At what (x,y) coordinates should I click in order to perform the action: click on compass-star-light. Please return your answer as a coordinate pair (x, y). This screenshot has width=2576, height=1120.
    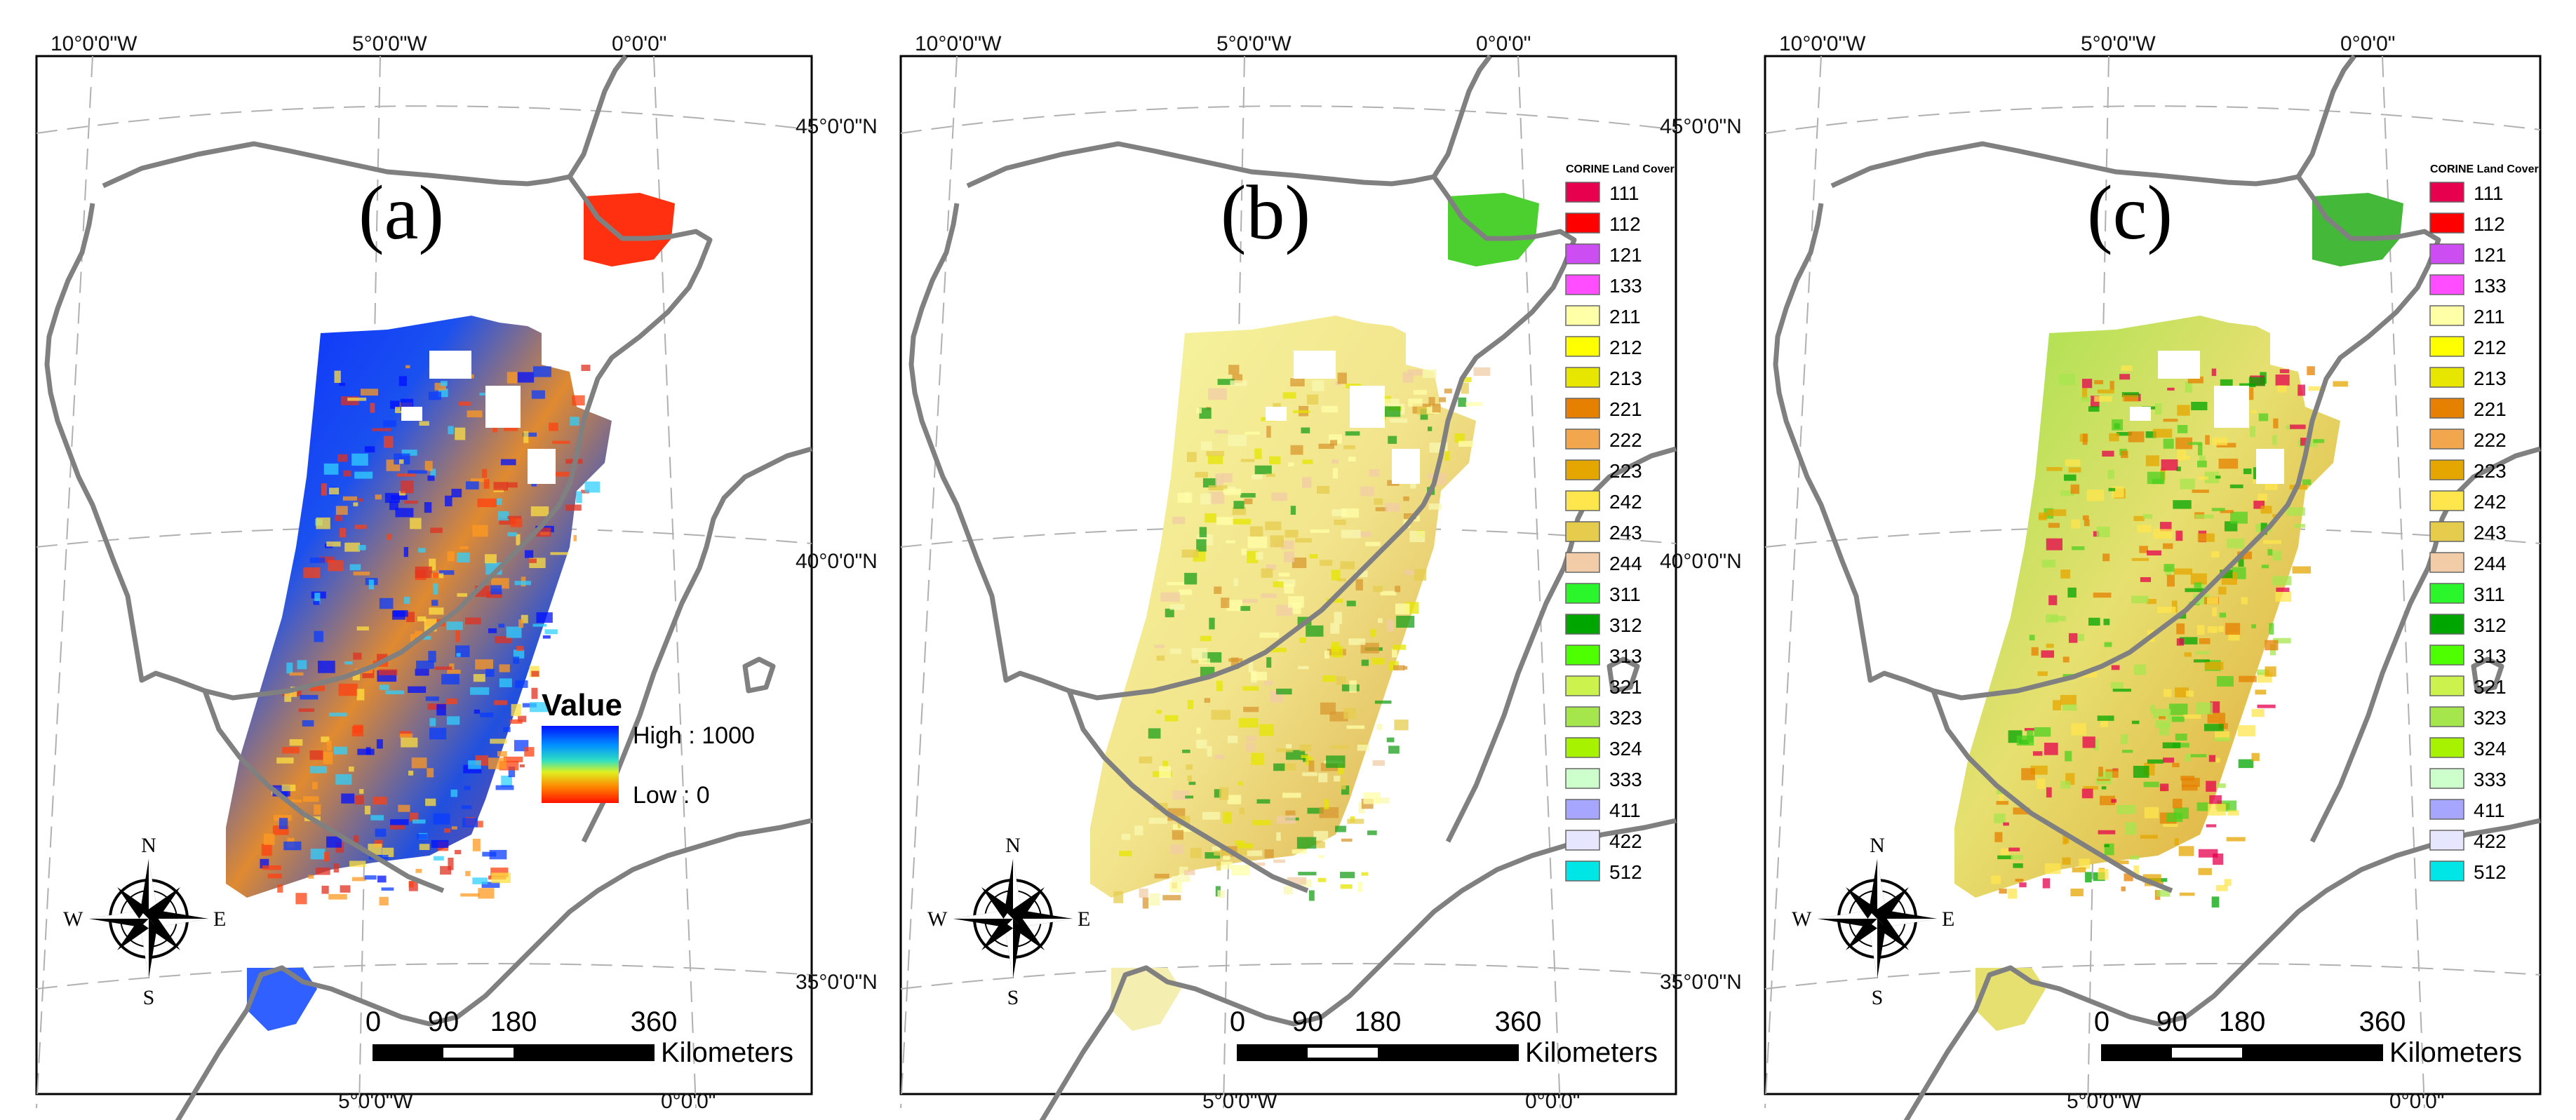
    Looking at the image, I should click on (149, 918).